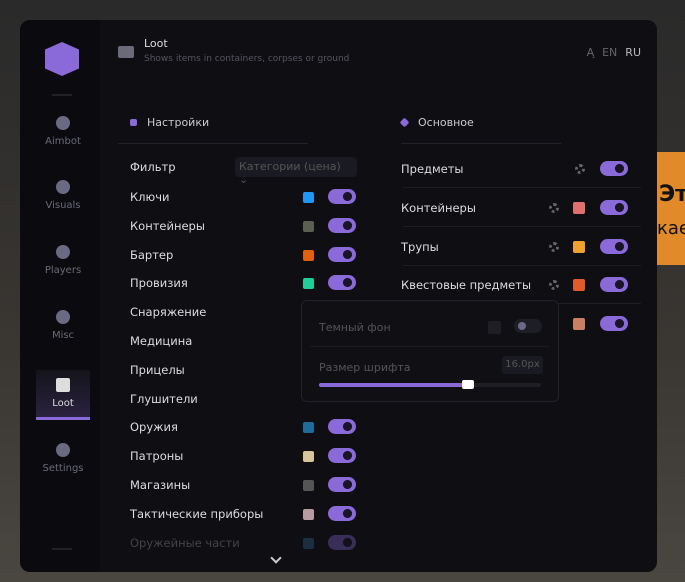 Image resolution: width=685 pixels, height=582 pixels. I want to click on loot-category-row: Магазины, so click(160, 485).